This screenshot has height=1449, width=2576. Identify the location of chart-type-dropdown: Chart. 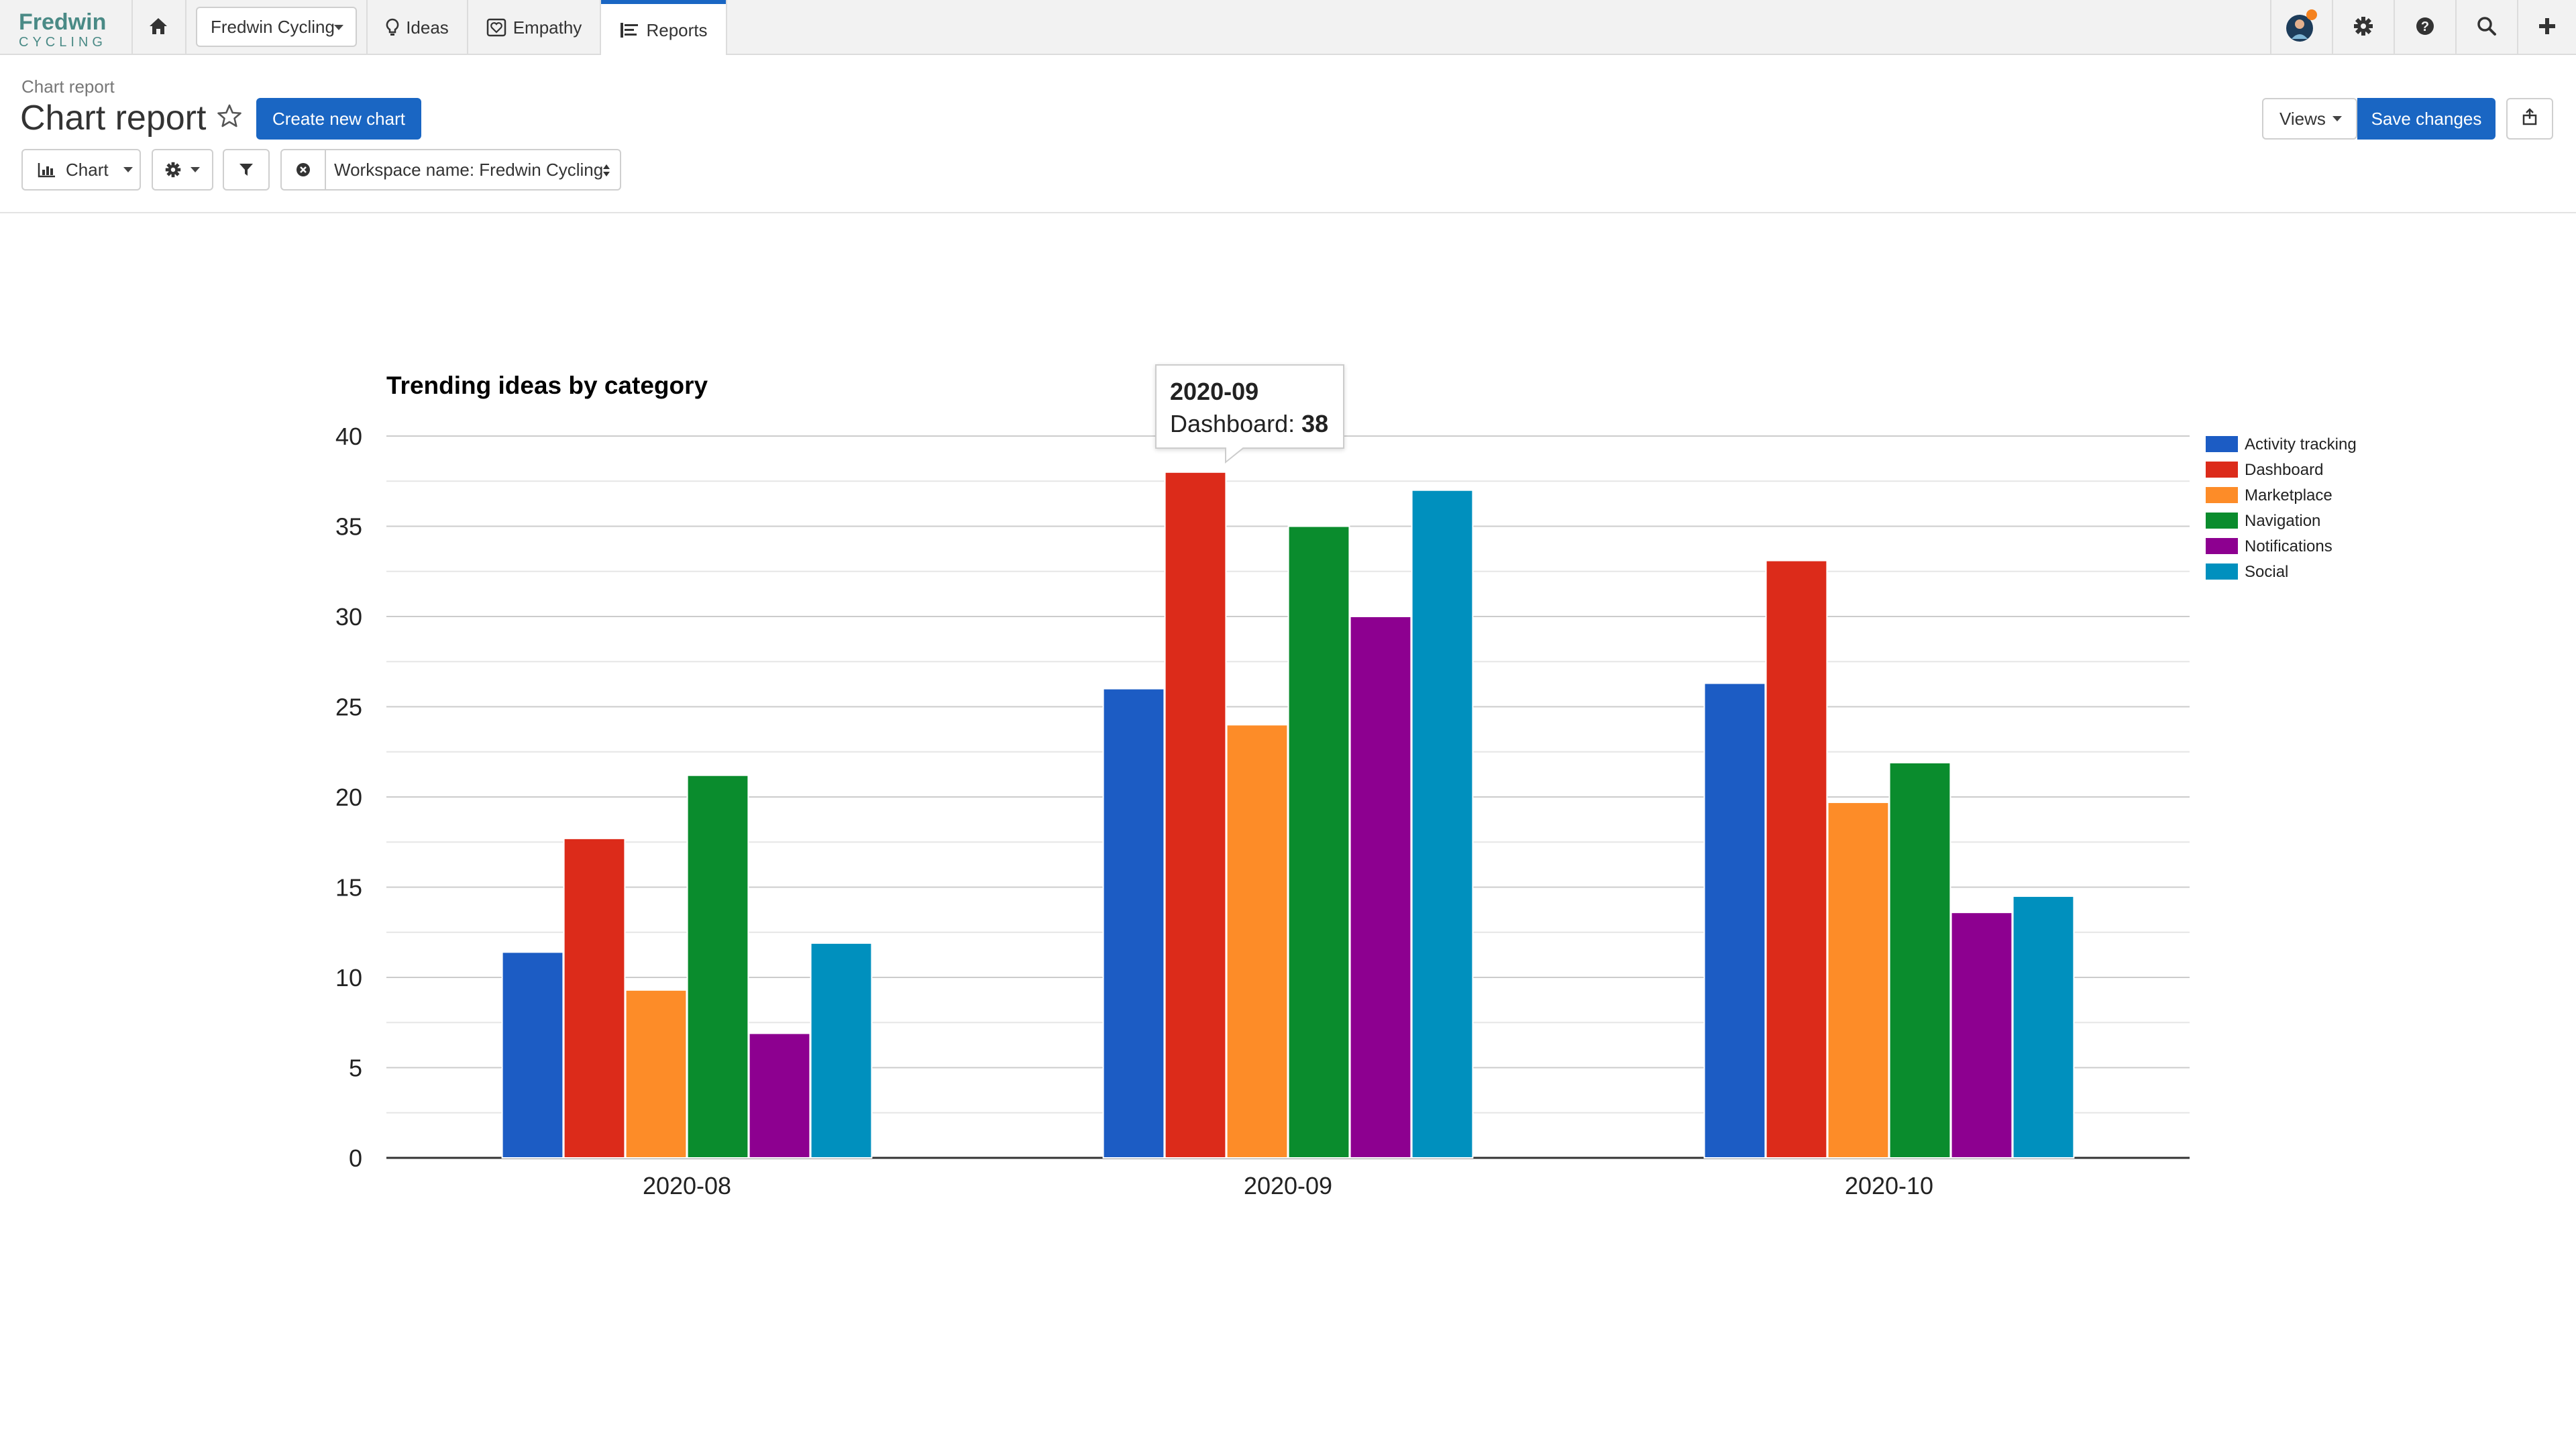
(81, 170).